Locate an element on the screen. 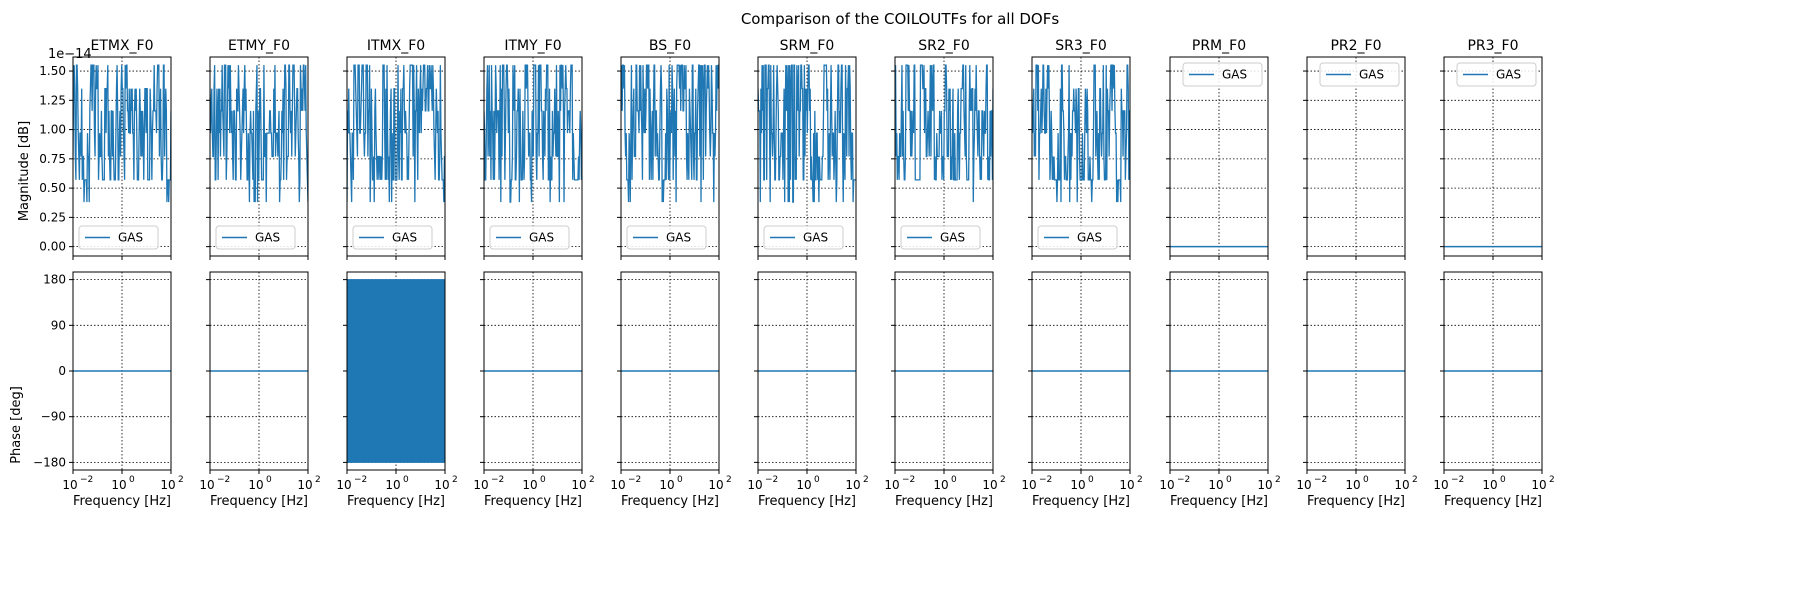 This screenshot has width=1800, height=600. magnitude-axis-label: Magnitude [dB] is located at coordinates (24, 171).